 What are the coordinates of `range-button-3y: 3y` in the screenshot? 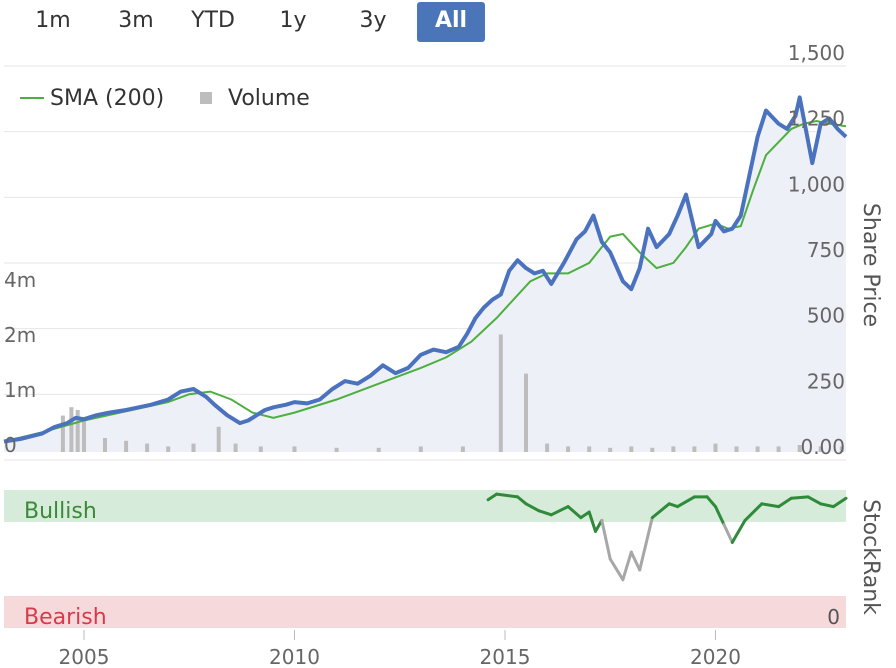 It's located at (373, 20).